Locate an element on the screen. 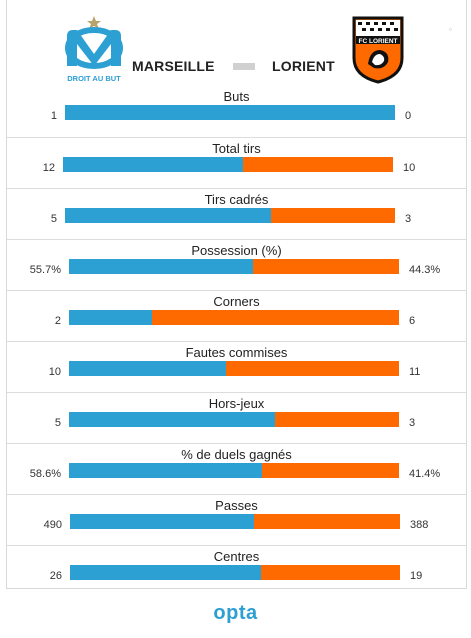 The width and height of the screenshot is (471, 638). away-stat-value: 0 is located at coordinates (408, 116).